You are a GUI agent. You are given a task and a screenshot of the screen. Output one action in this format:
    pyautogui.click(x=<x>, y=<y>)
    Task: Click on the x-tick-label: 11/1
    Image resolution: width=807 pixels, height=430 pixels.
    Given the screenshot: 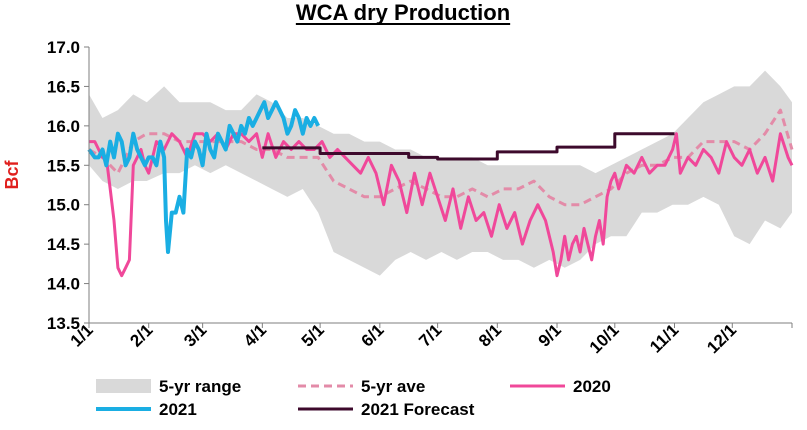 What is the action you would take?
    pyautogui.click(x=664, y=338)
    